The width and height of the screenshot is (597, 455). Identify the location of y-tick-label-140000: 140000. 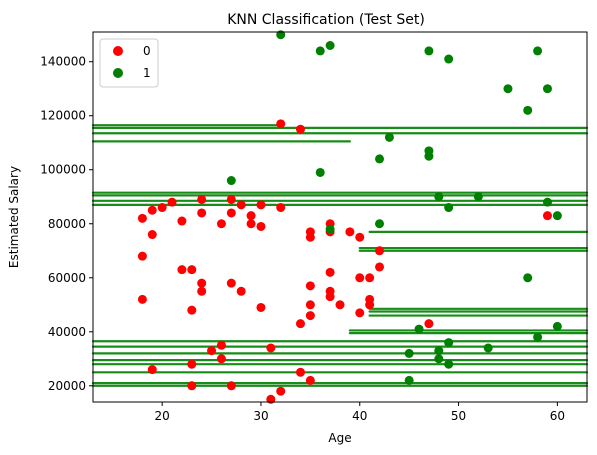
(63, 62).